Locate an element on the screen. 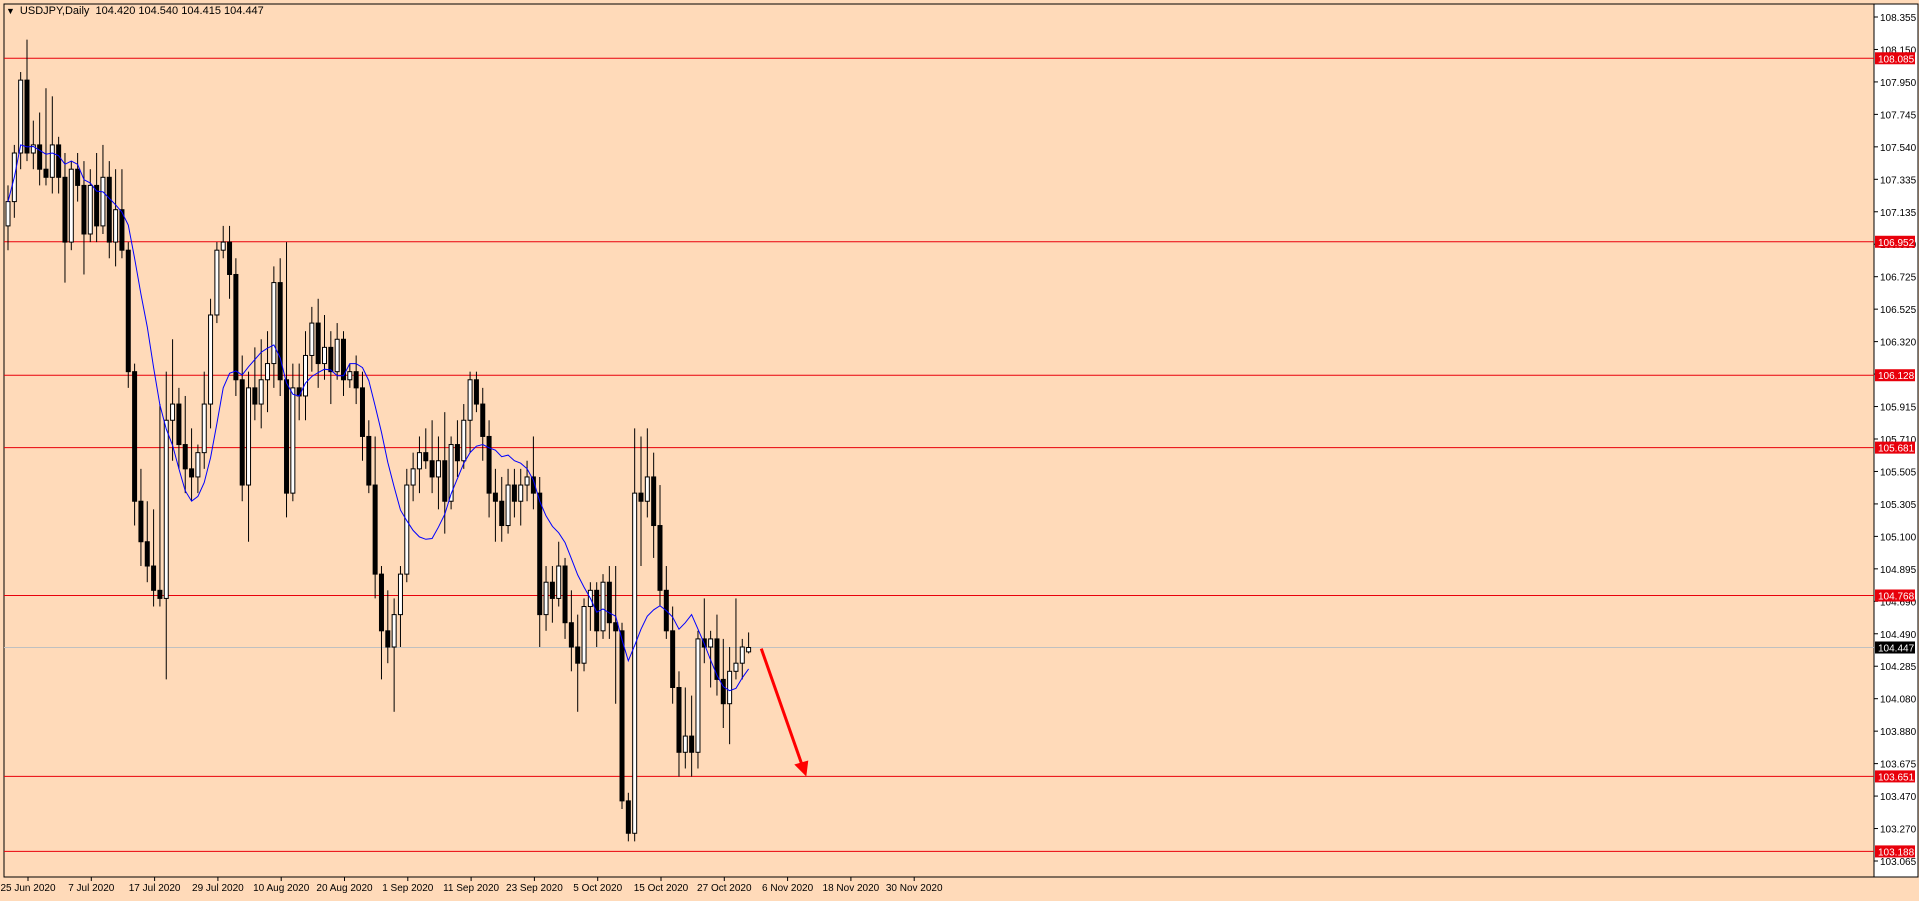 The width and height of the screenshot is (1919, 901). price-axis is located at coordinates (1896, 440).